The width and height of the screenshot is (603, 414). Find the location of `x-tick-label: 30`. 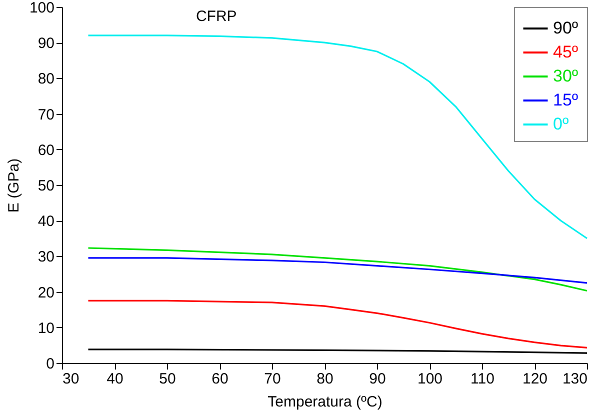

x-tick-label: 30 is located at coordinates (71, 379).